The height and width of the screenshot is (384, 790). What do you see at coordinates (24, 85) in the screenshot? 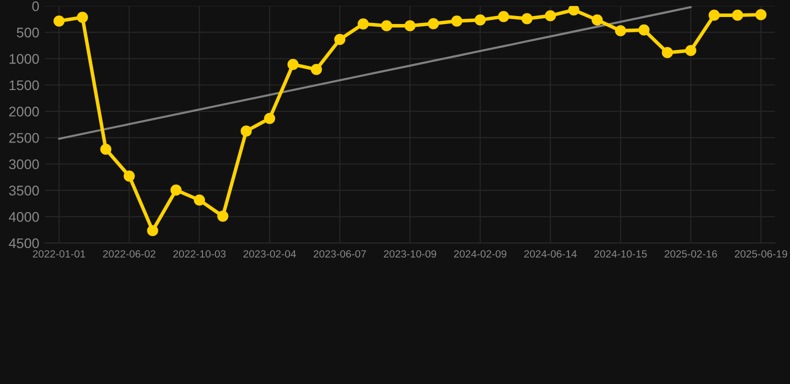
I see `y-tick-label: 1500` at bounding box center [24, 85].